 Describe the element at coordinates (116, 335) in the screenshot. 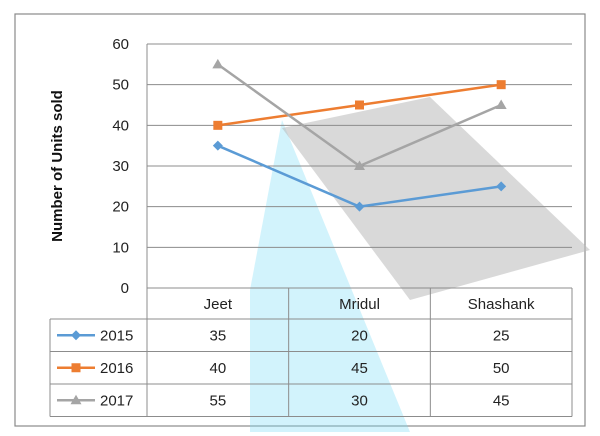

I see `legend-label: 2015` at that location.